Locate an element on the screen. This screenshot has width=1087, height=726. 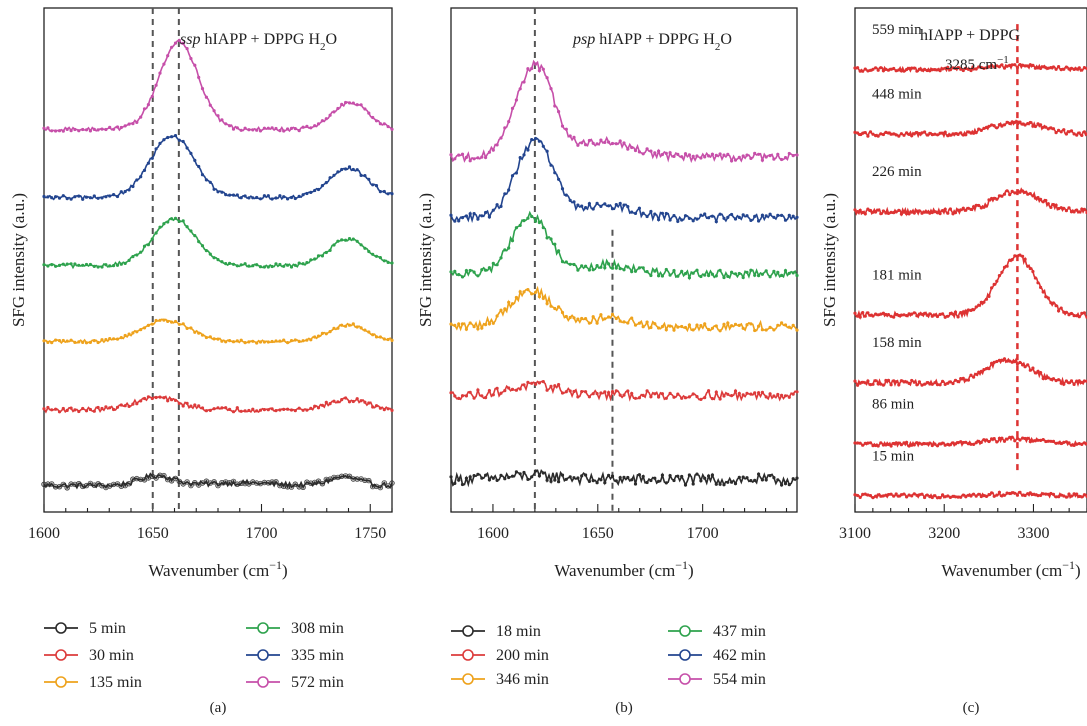
legend-label: 437 min is located at coordinates (739, 631).